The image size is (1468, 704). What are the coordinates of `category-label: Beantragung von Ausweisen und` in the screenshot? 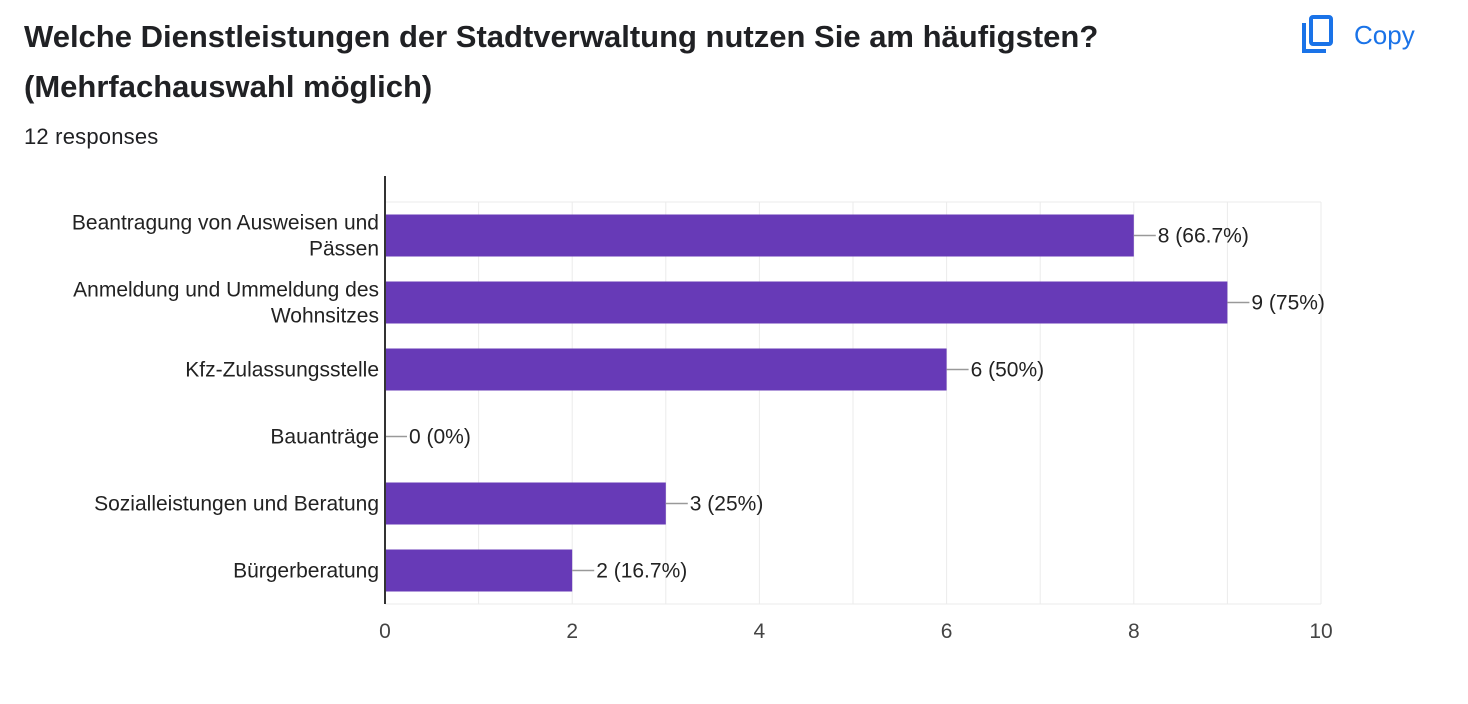 It's located at (225, 223).